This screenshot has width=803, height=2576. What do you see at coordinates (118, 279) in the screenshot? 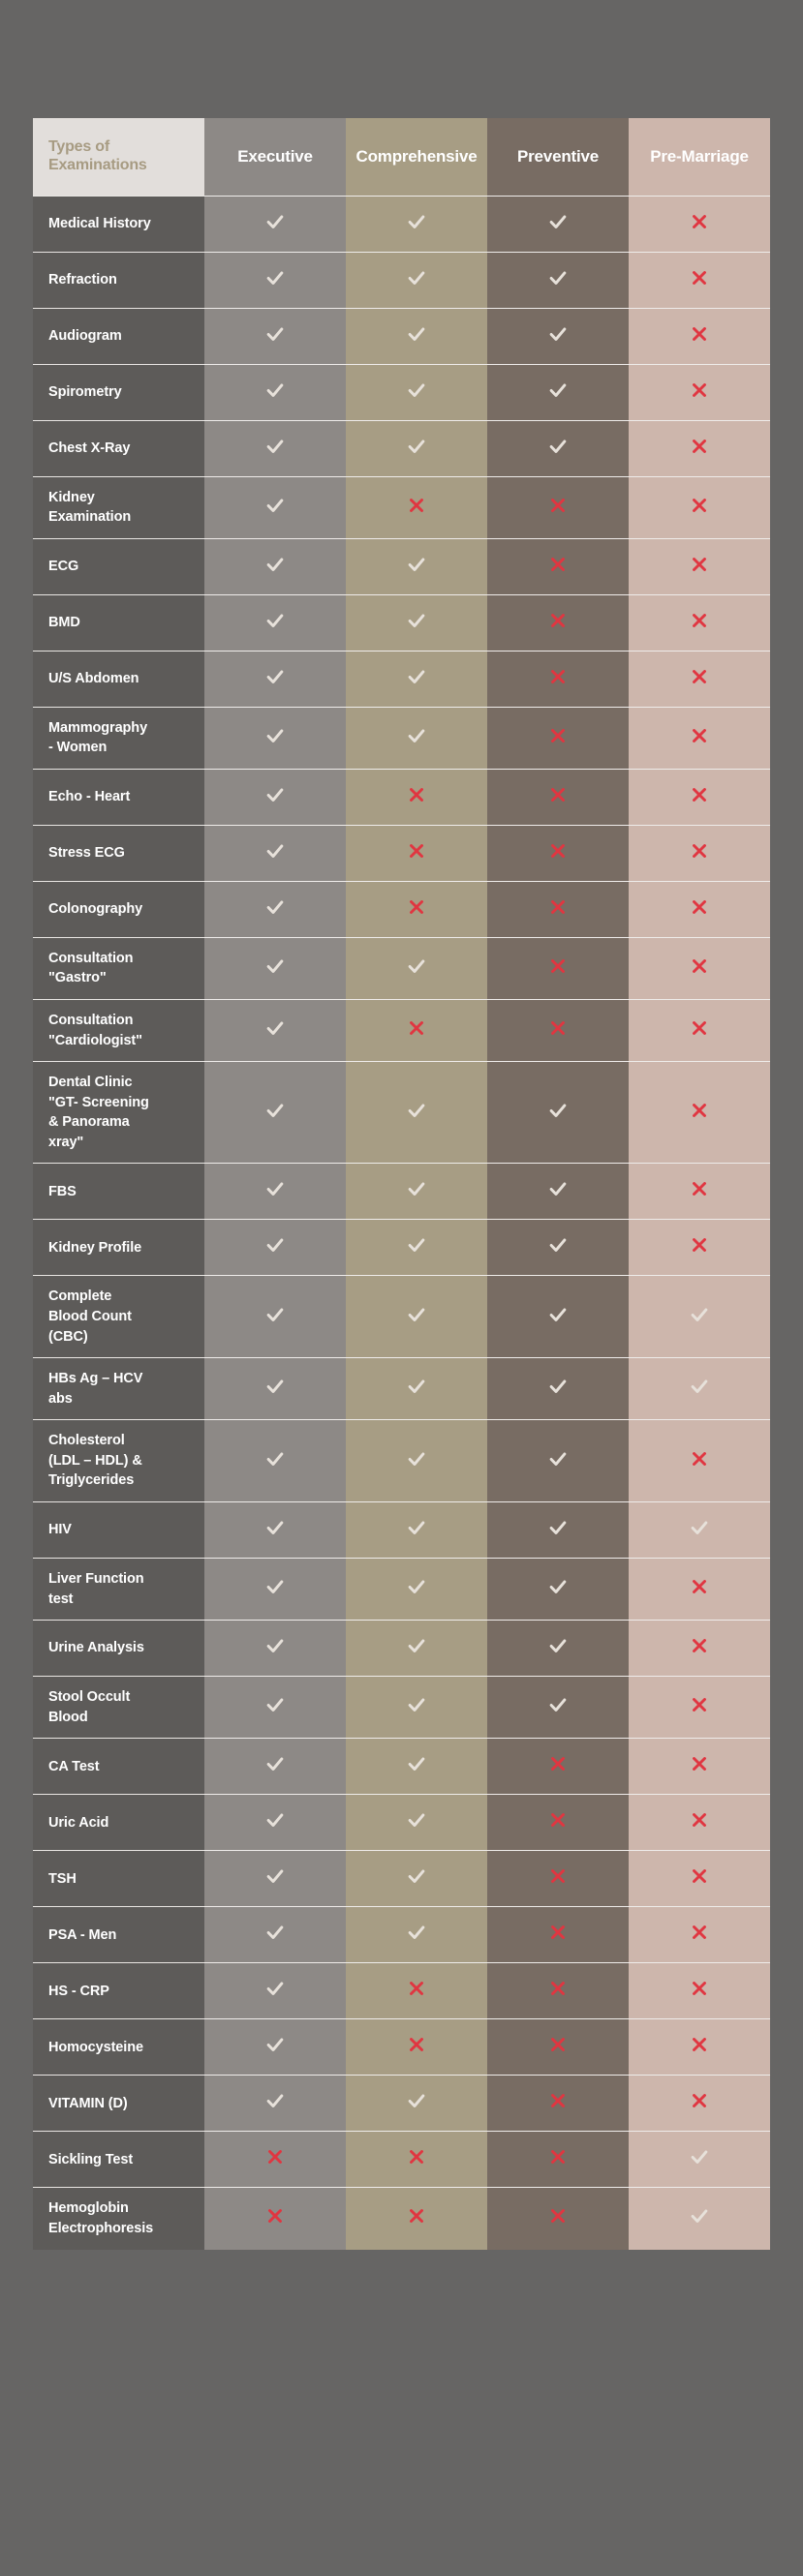
I see `row-label: Refraction` at bounding box center [118, 279].